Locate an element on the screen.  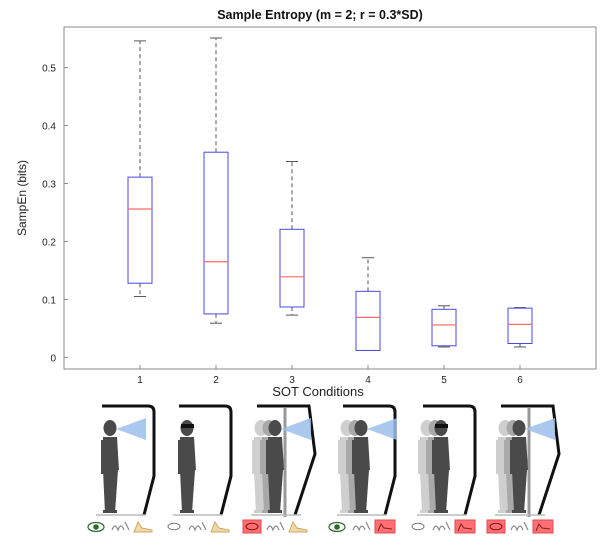
y-tick-label: 0.1 is located at coordinates (49, 300).